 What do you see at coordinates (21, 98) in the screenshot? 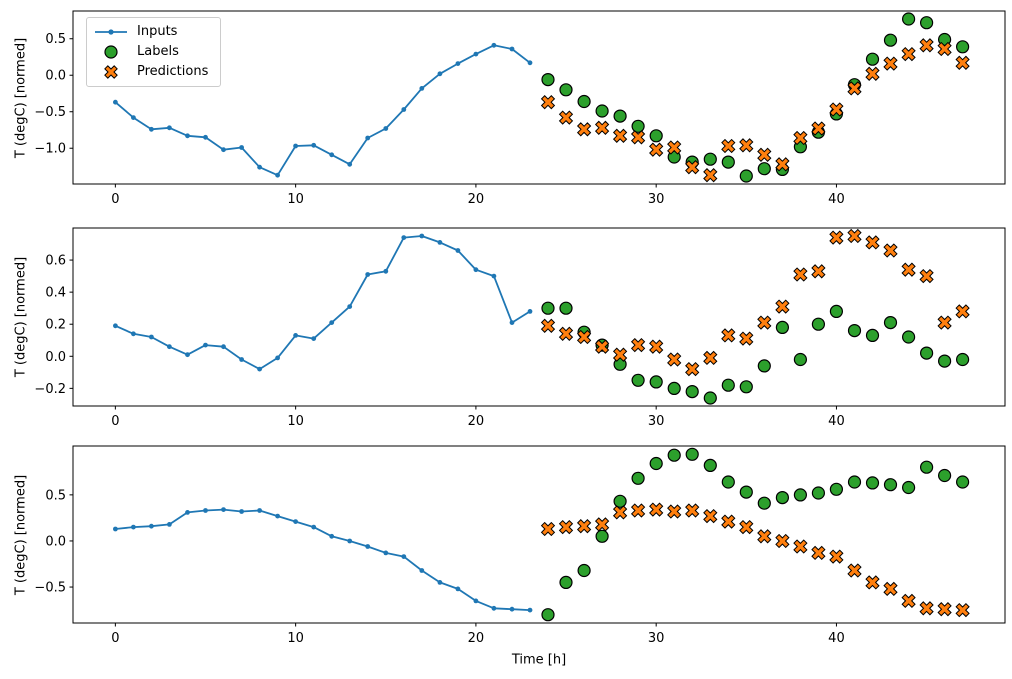
I see `y-axis-label-subplot-1: T (degC) [normed]` at bounding box center [21, 98].